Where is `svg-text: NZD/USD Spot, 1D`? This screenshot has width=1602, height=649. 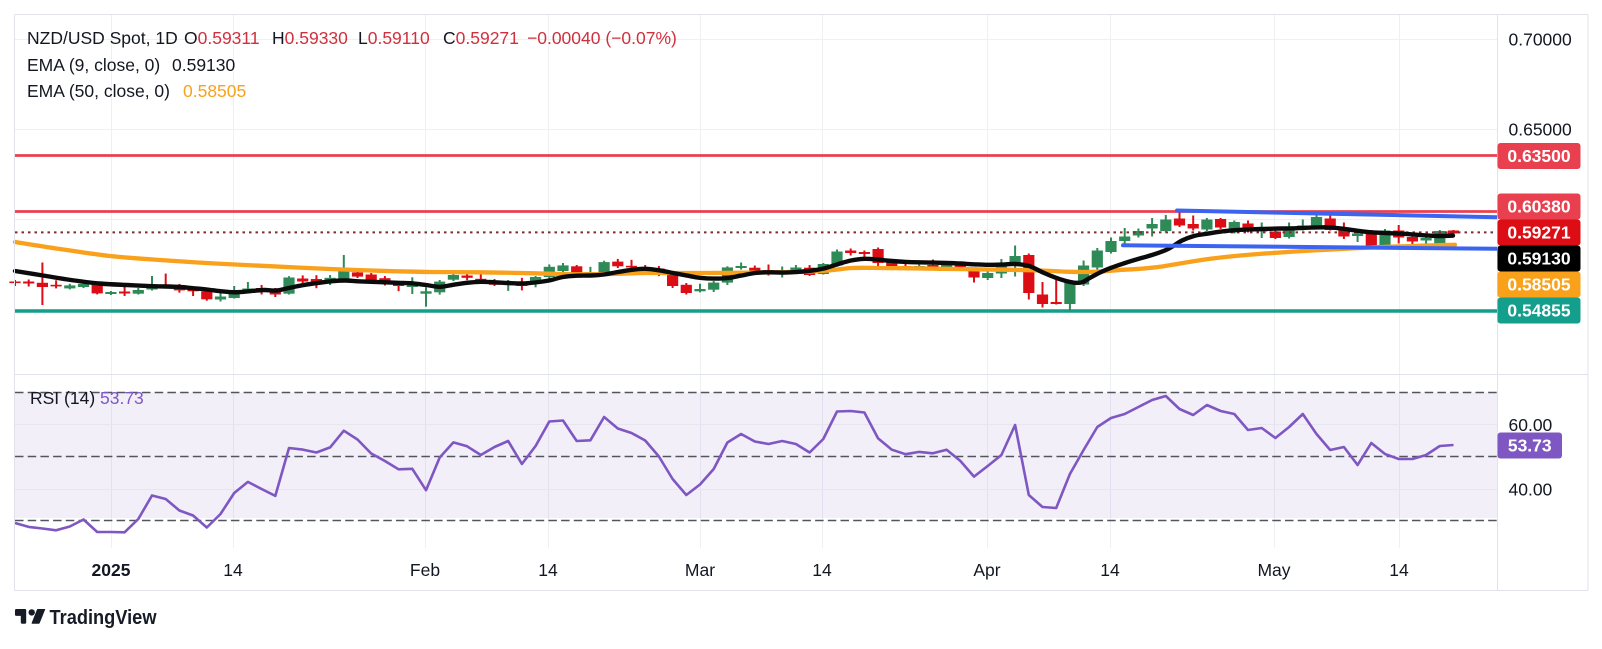 svg-text: NZD/USD Spot, 1D is located at coordinates (102, 38).